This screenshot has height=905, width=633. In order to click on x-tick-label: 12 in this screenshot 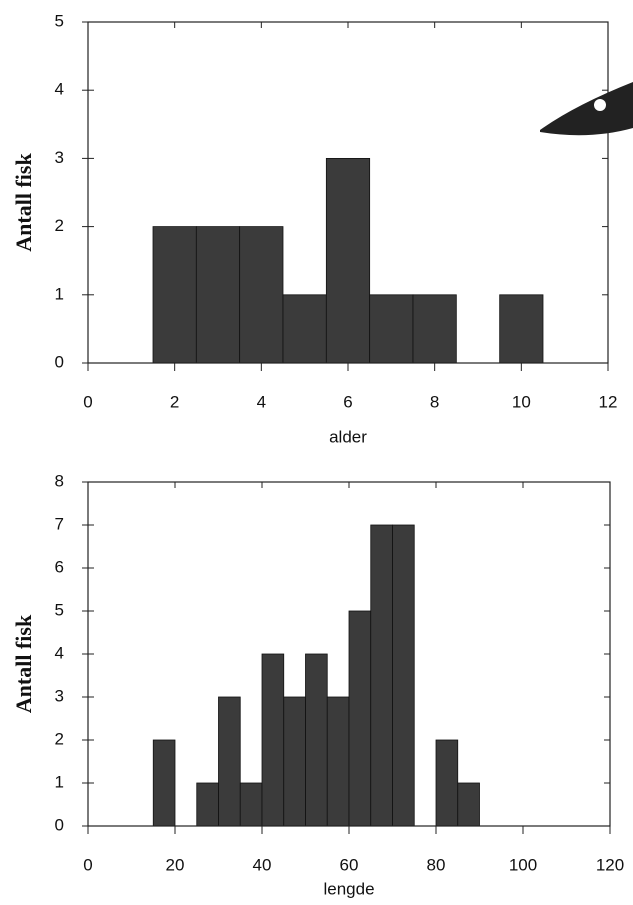, I will do `click(608, 401)`.